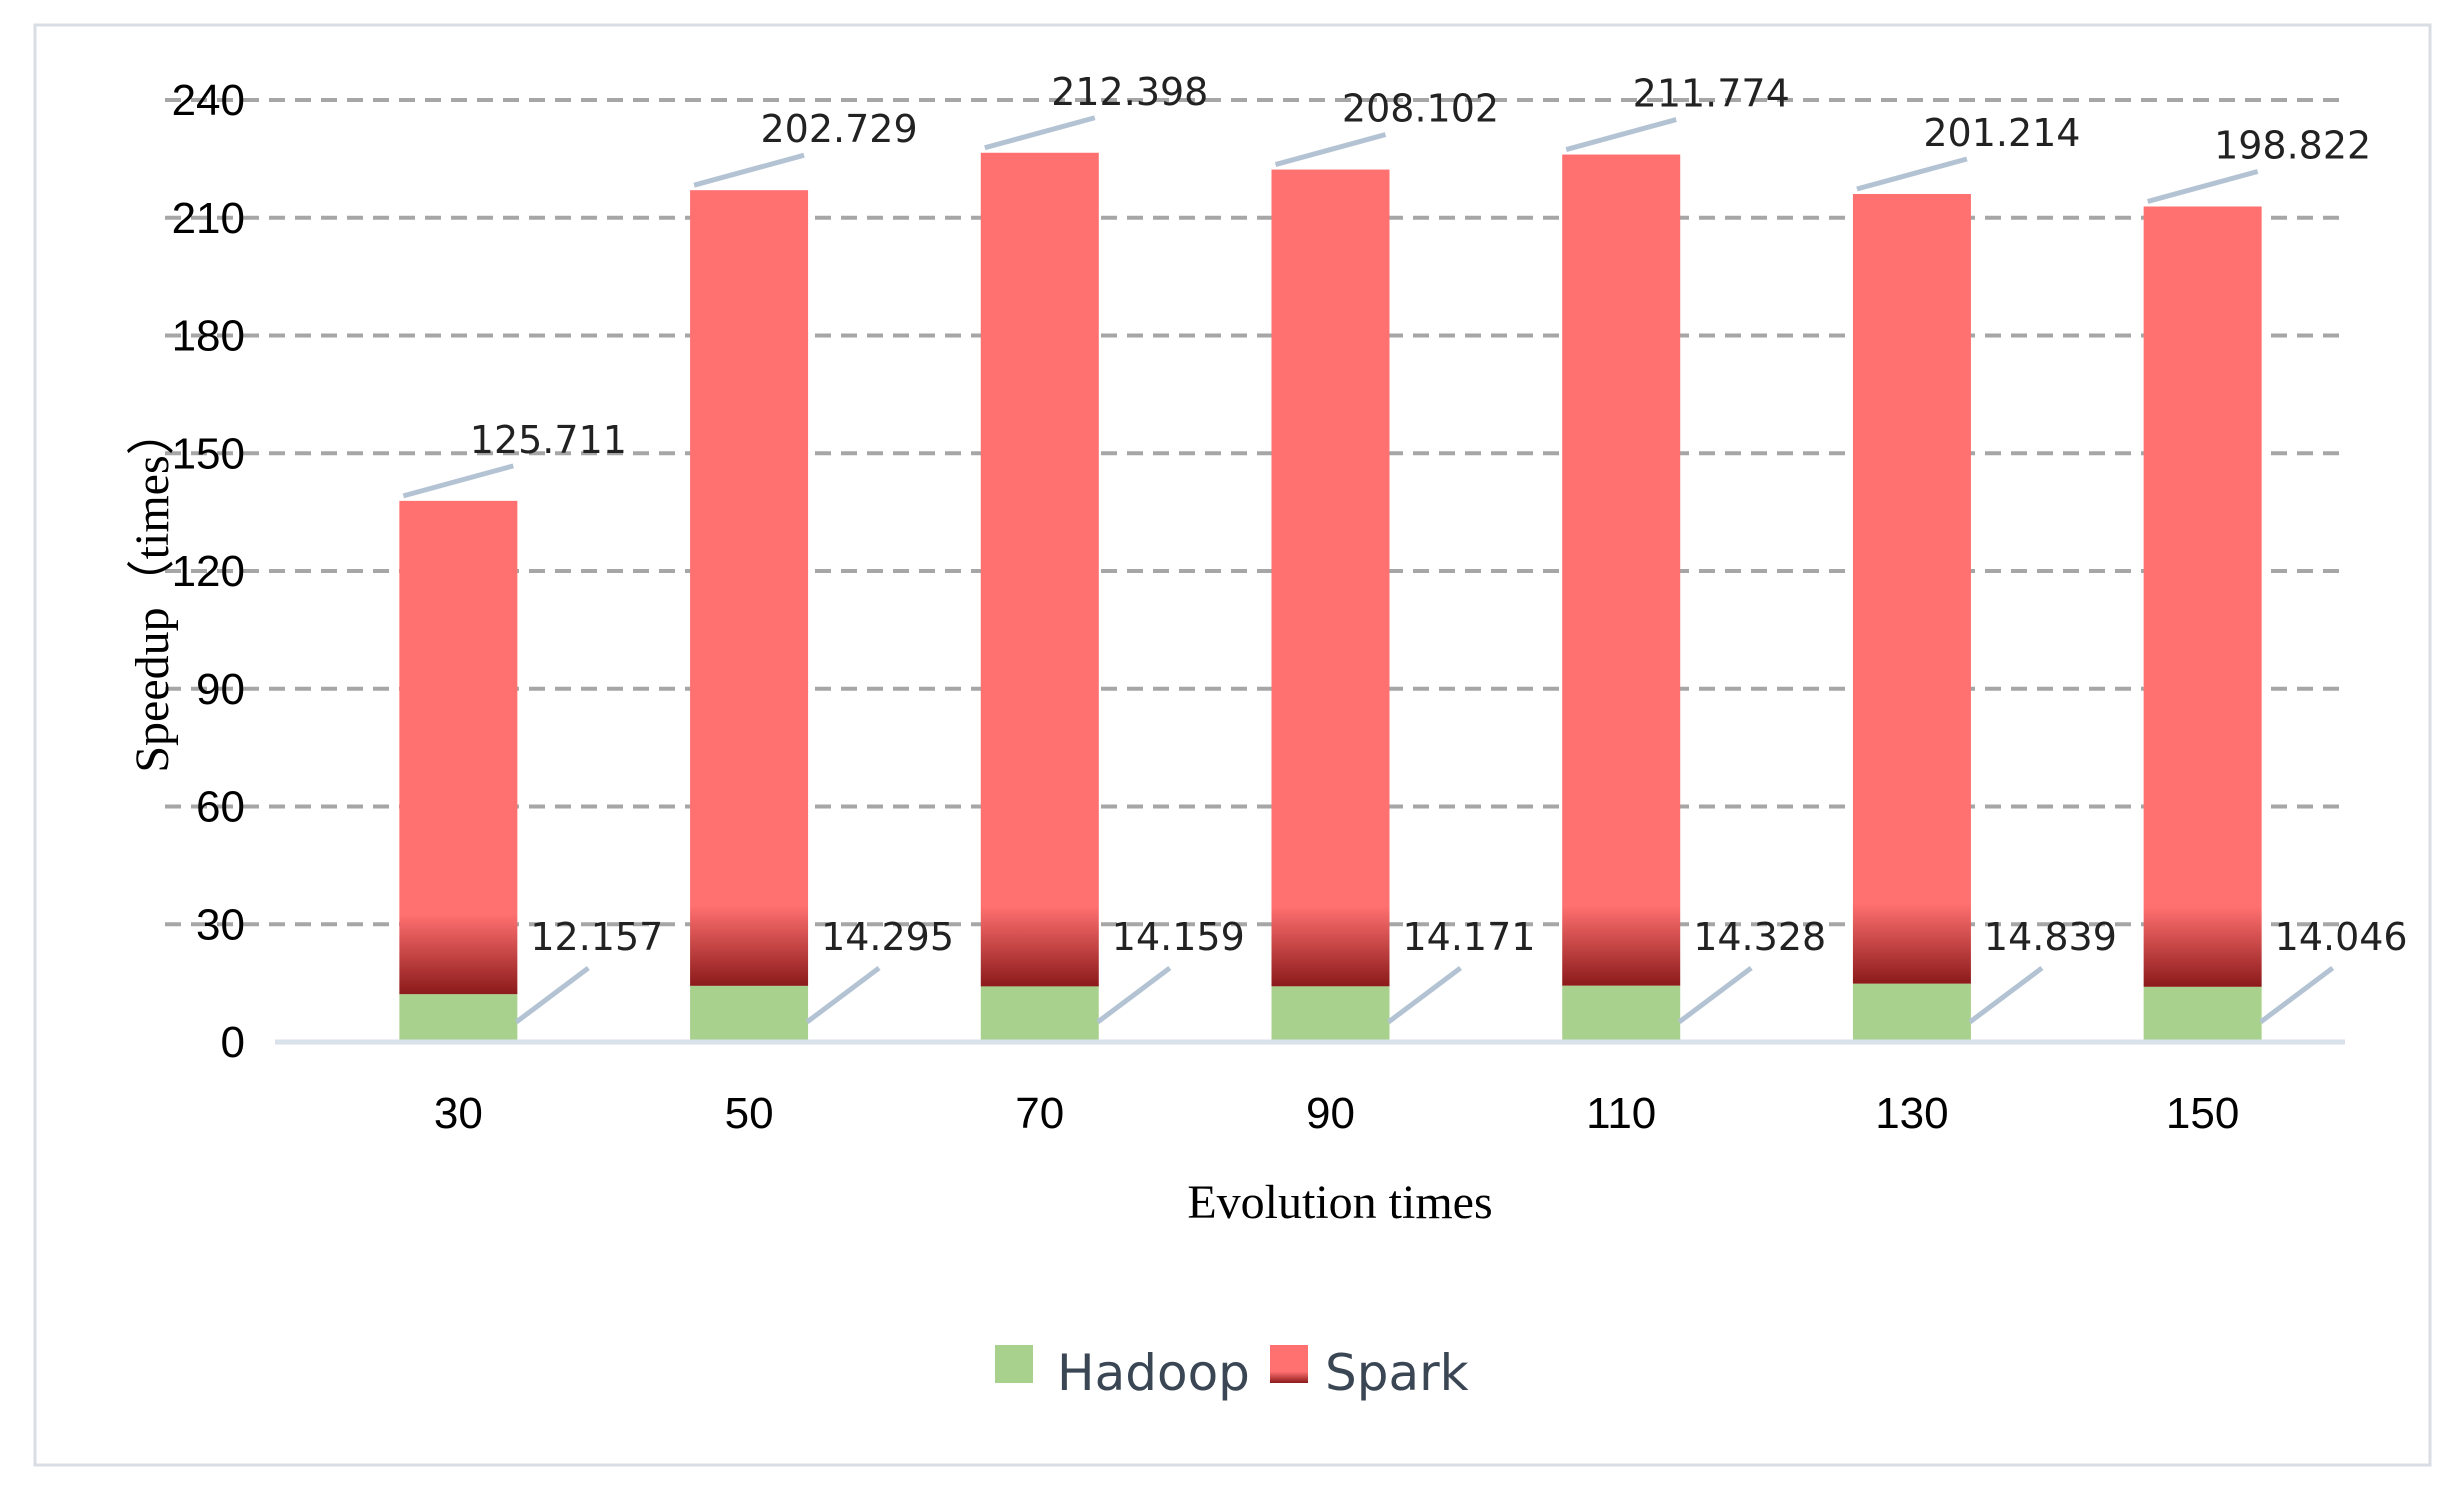 This screenshot has height=1487, width=2450. What do you see at coordinates (1330, 1113) in the screenshot?
I see `x-tick-label: 90` at bounding box center [1330, 1113].